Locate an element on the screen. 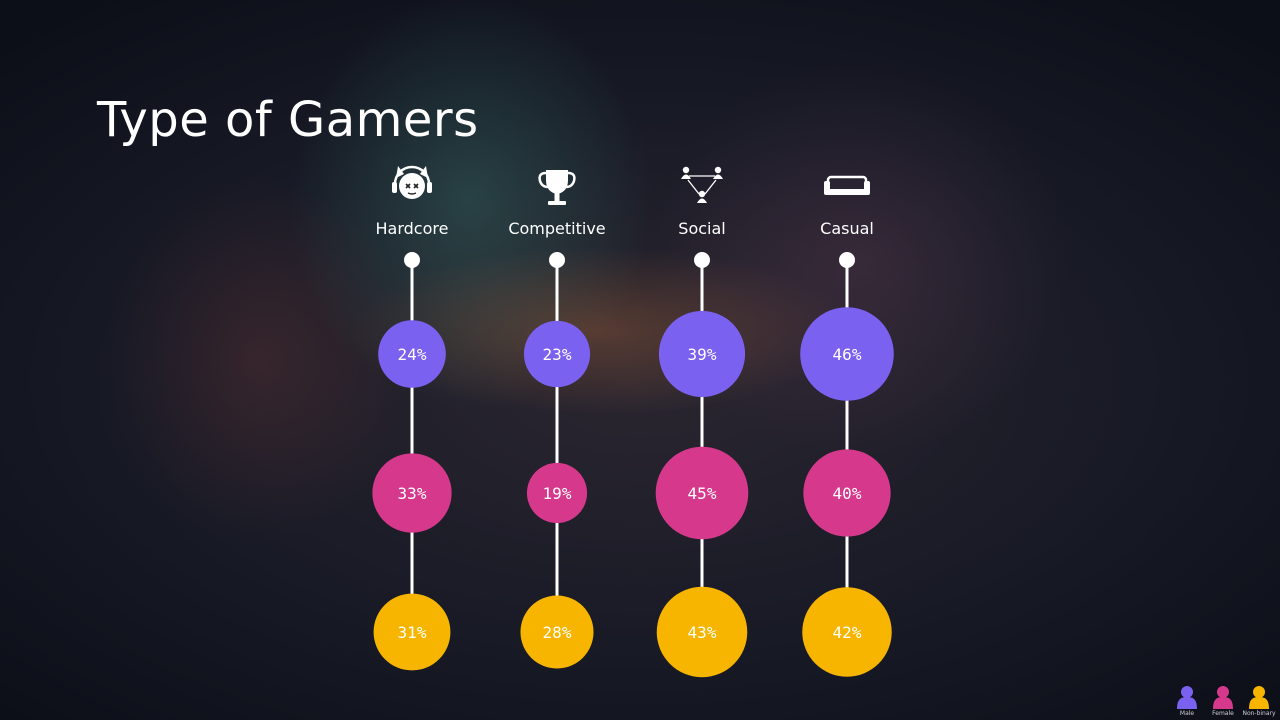  data-label: 43% is located at coordinates (702, 632).